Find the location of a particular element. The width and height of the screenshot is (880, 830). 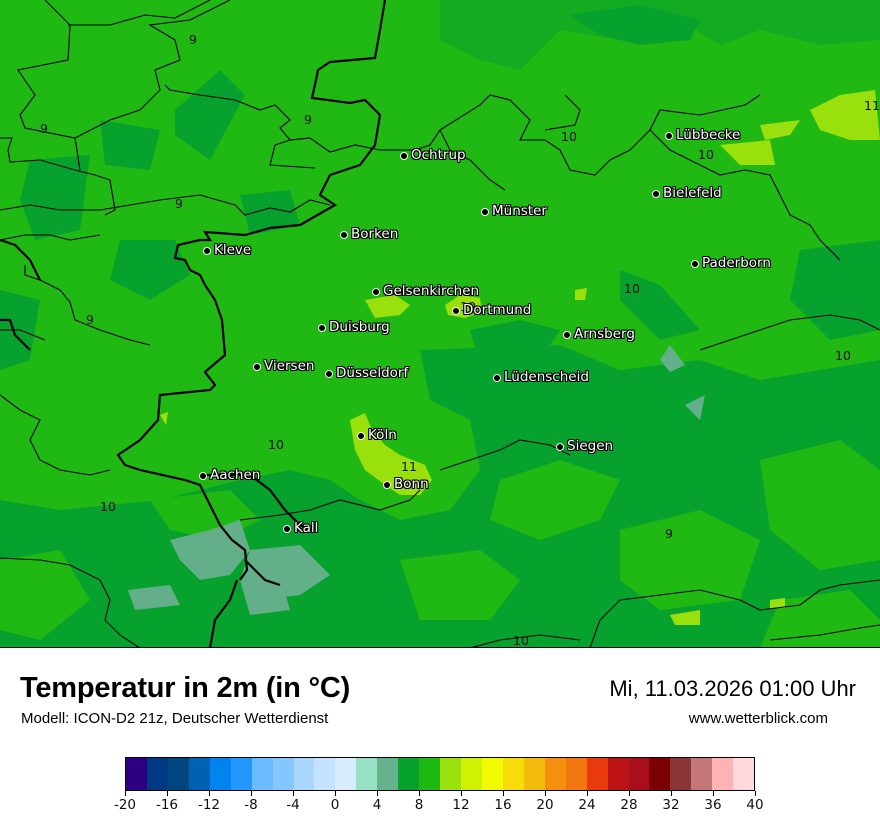

city-label: Gelsenkirchen is located at coordinates (431, 291).